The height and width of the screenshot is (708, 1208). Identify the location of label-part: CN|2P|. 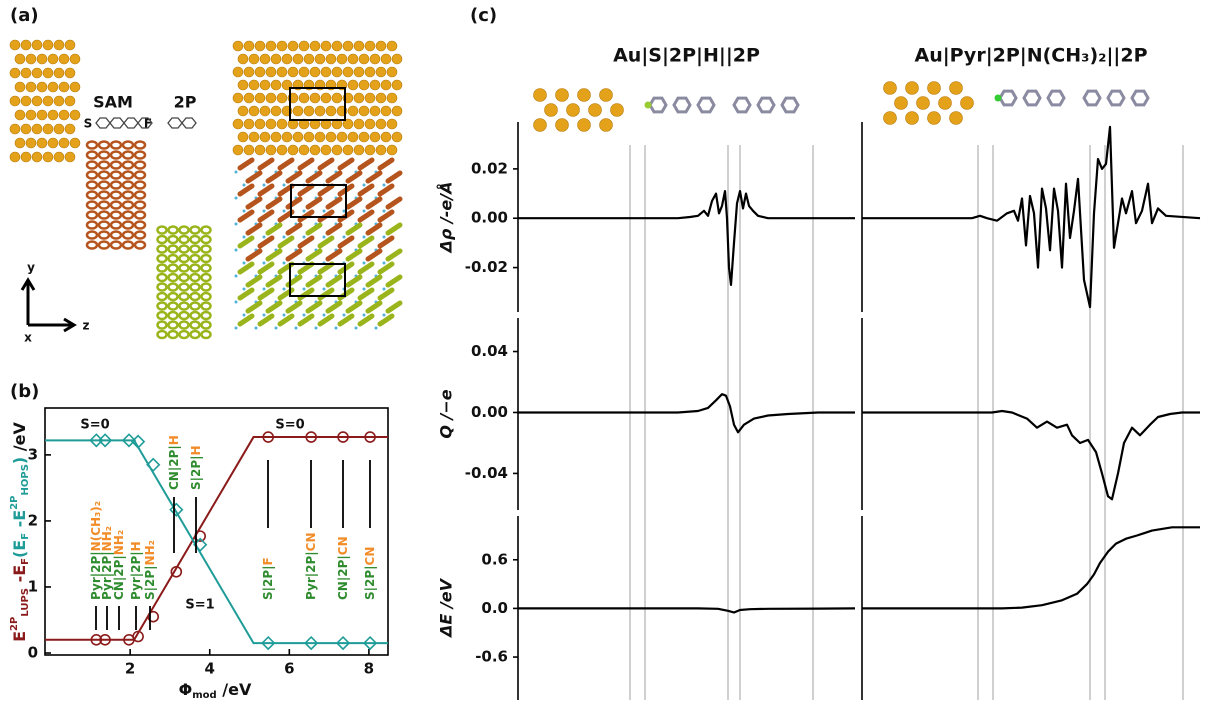
(174, 467).